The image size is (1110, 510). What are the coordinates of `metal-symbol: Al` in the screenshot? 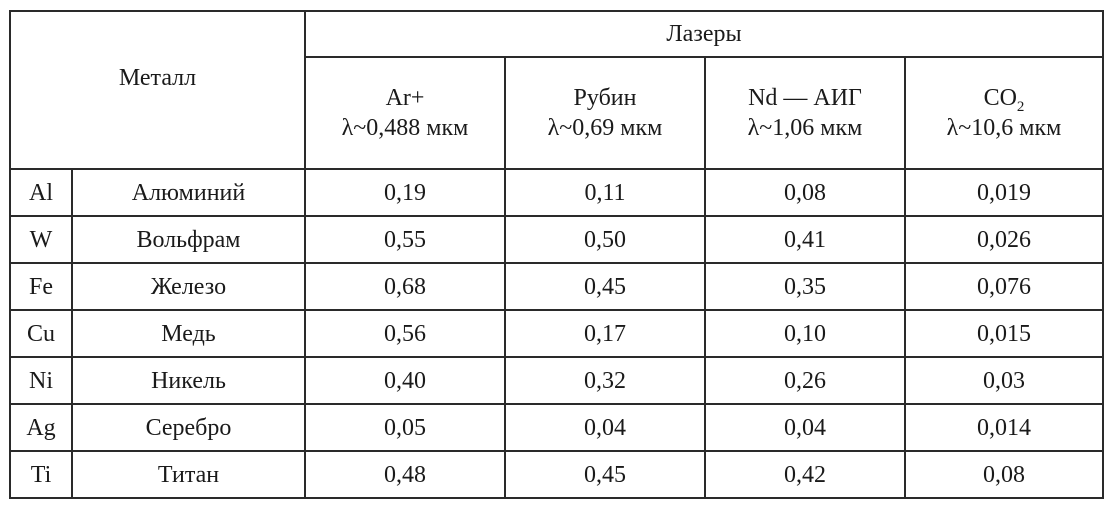 It's located at (41, 192).